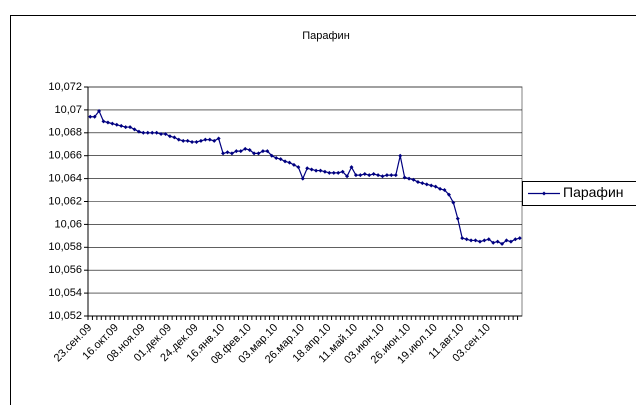 The width and height of the screenshot is (636, 405). What do you see at coordinates (65, 87) in the screenshot?
I see `y-tick-label: 10,072` at bounding box center [65, 87].